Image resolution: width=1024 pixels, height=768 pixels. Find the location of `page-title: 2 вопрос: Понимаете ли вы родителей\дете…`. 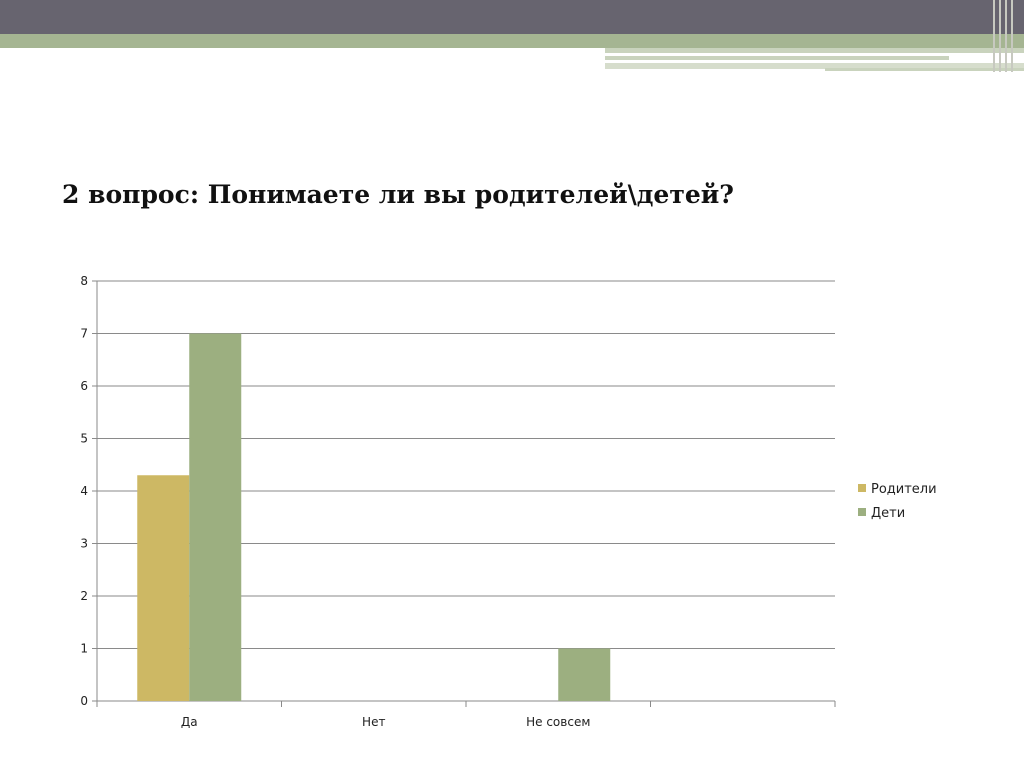

page-title: 2 вопрос: Понимаете ли вы родителей\дете… is located at coordinates (398, 194).